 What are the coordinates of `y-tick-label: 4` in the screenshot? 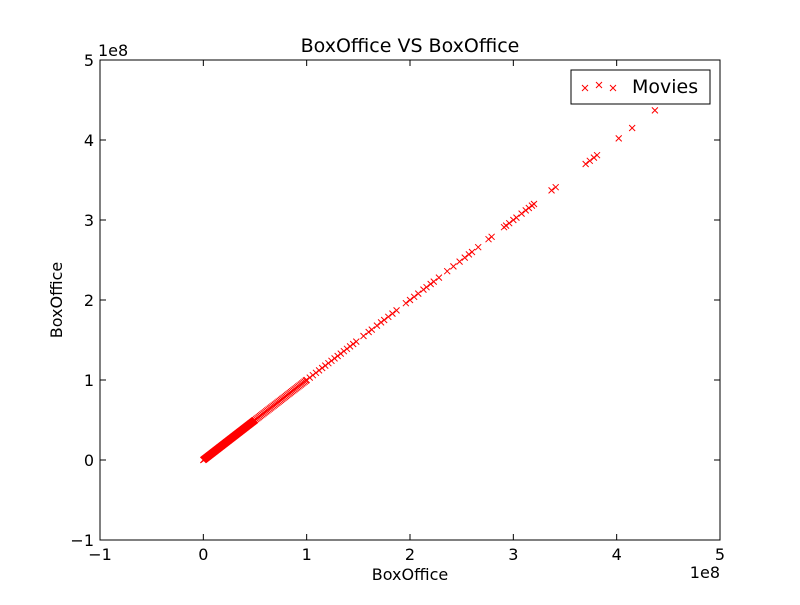 It's located at (89, 140).